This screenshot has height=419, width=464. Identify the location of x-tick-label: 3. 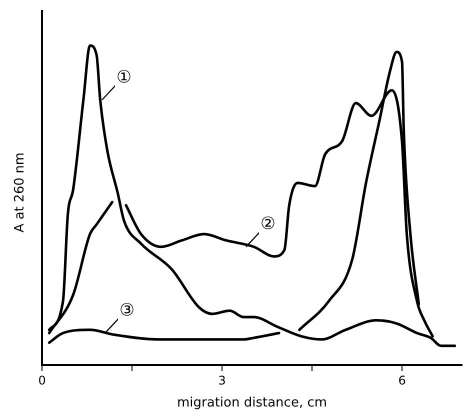
(222, 380).